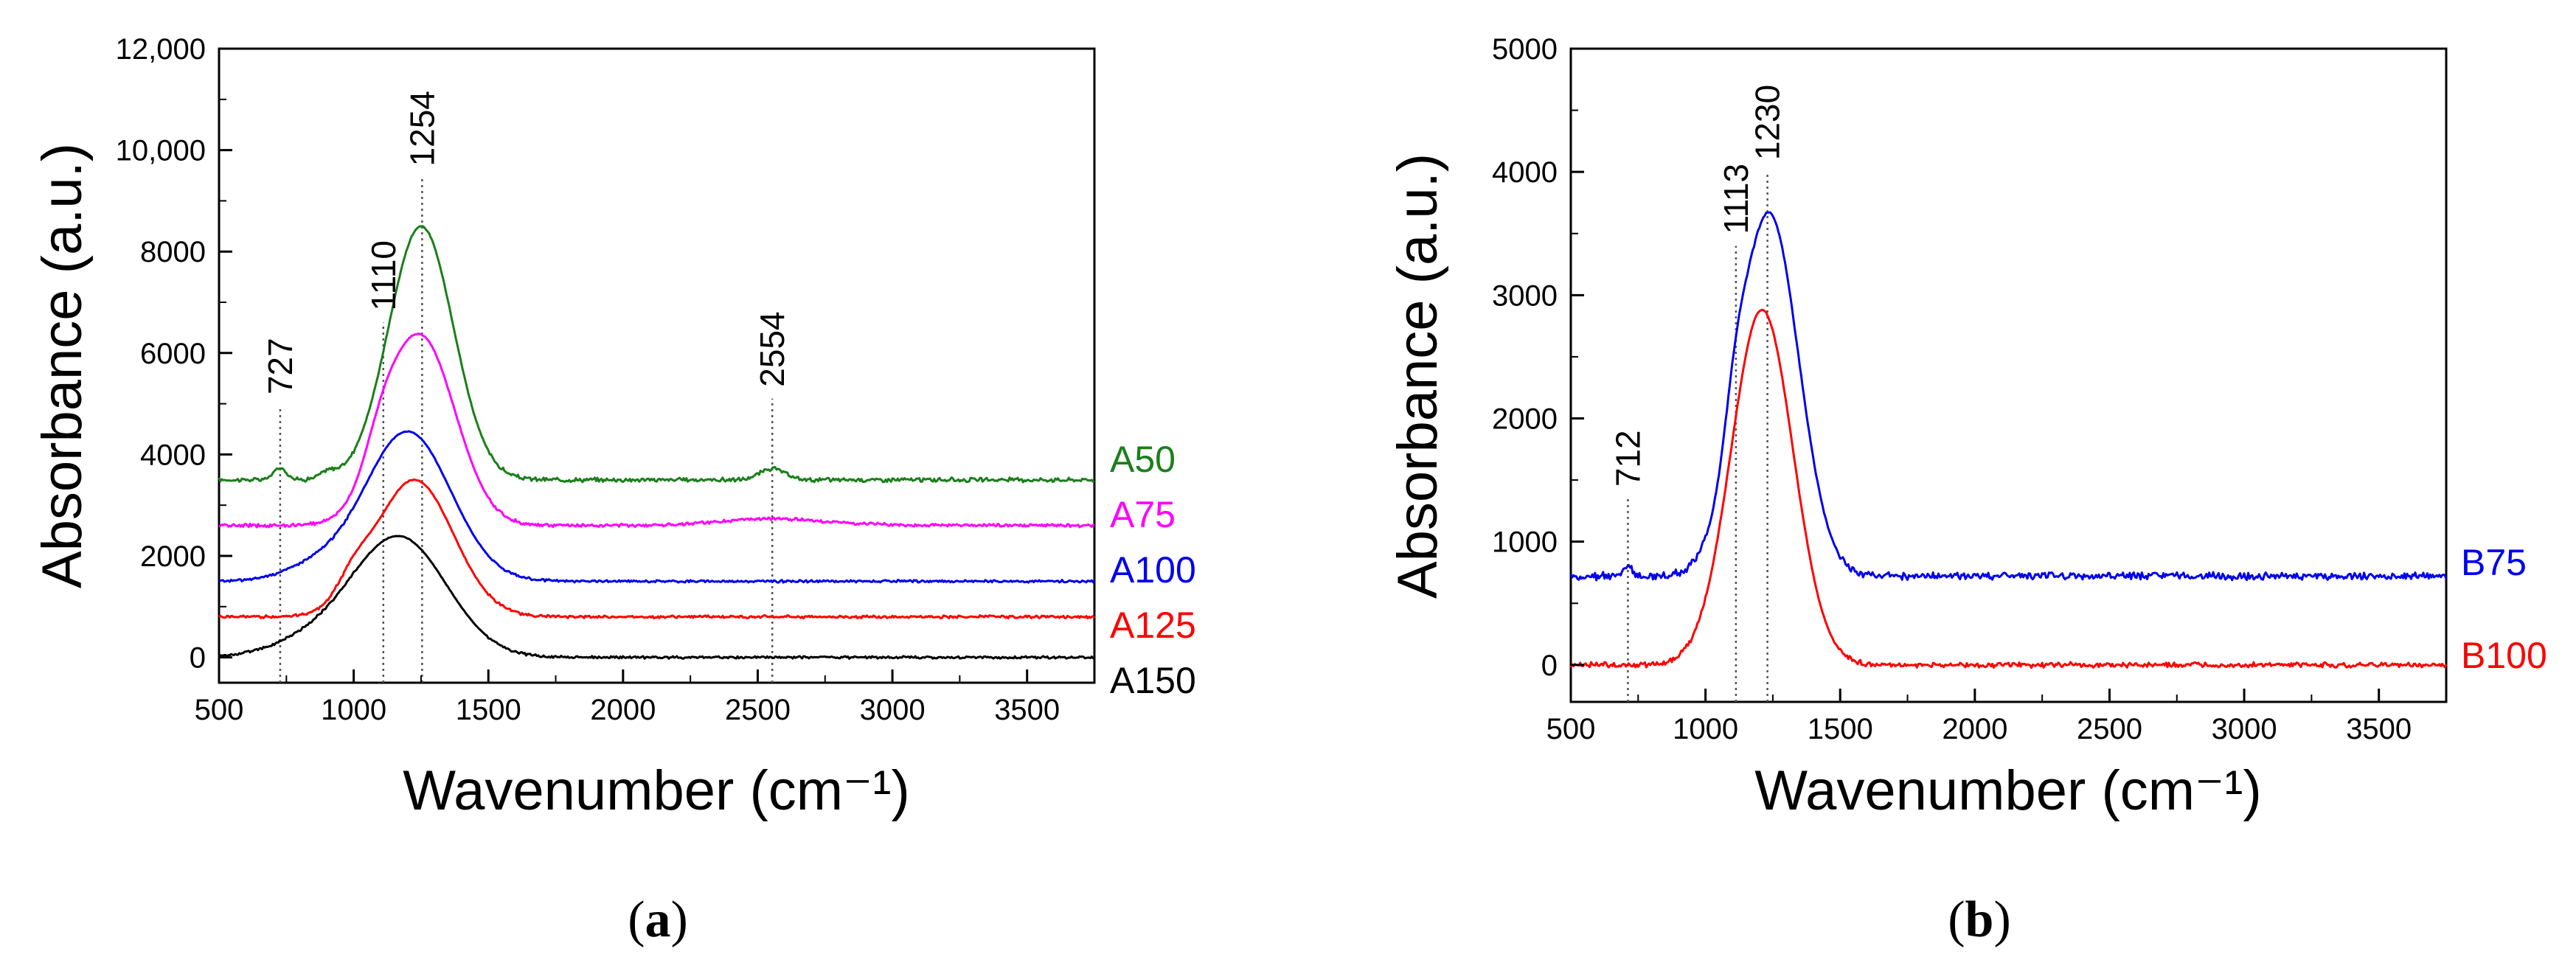  What do you see at coordinates (623, 710) in the screenshot?
I see `panel-a-x-tick-label: 2000` at bounding box center [623, 710].